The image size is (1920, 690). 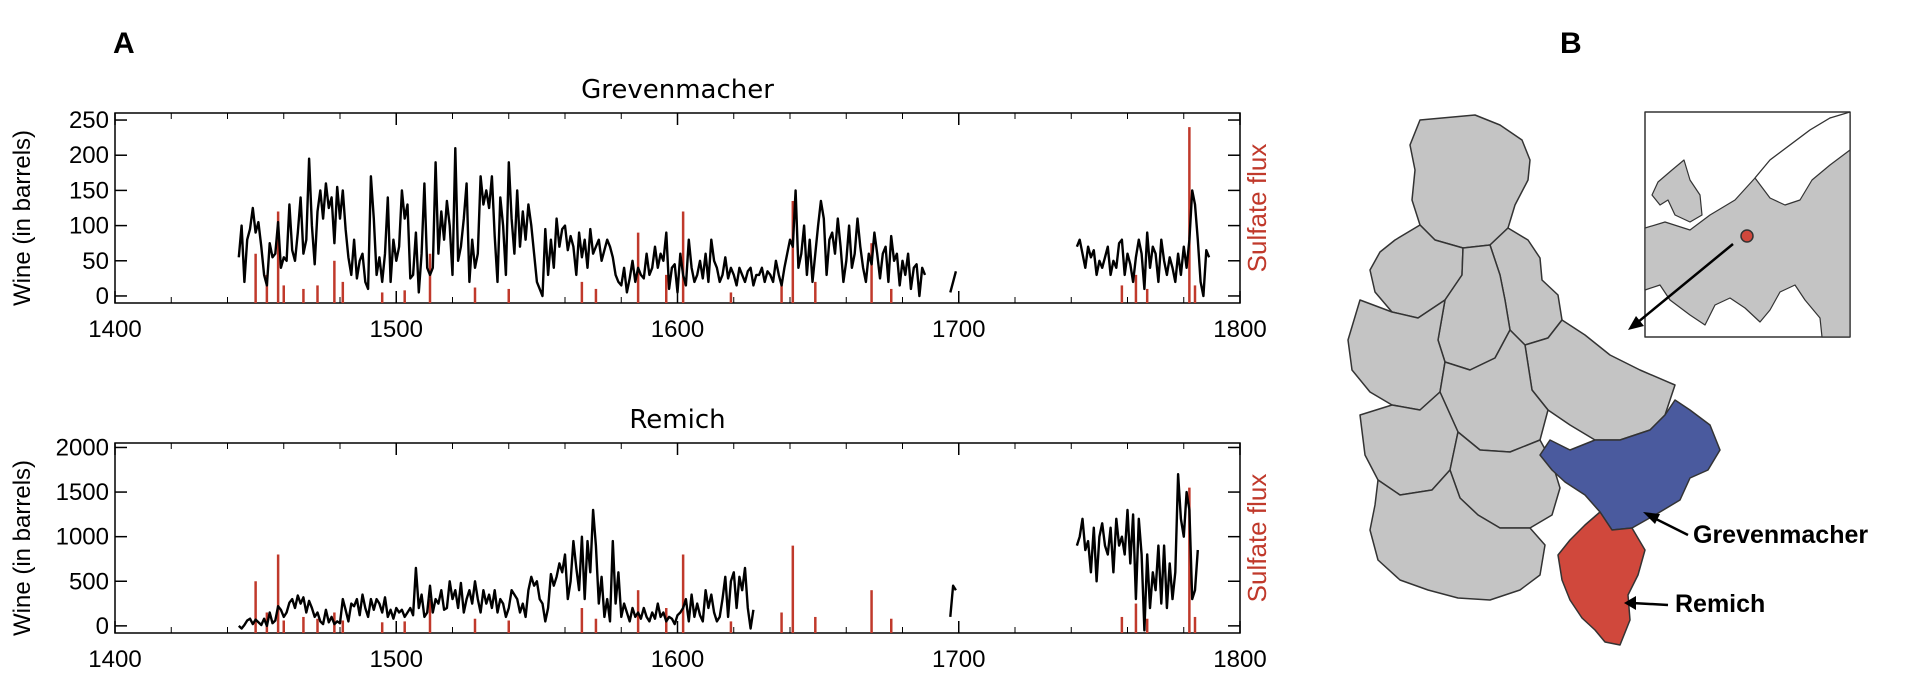 What do you see at coordinates (1747, 236) in the screenshot?
I see `inset-location-marker` at bounding box center [1747, 236].